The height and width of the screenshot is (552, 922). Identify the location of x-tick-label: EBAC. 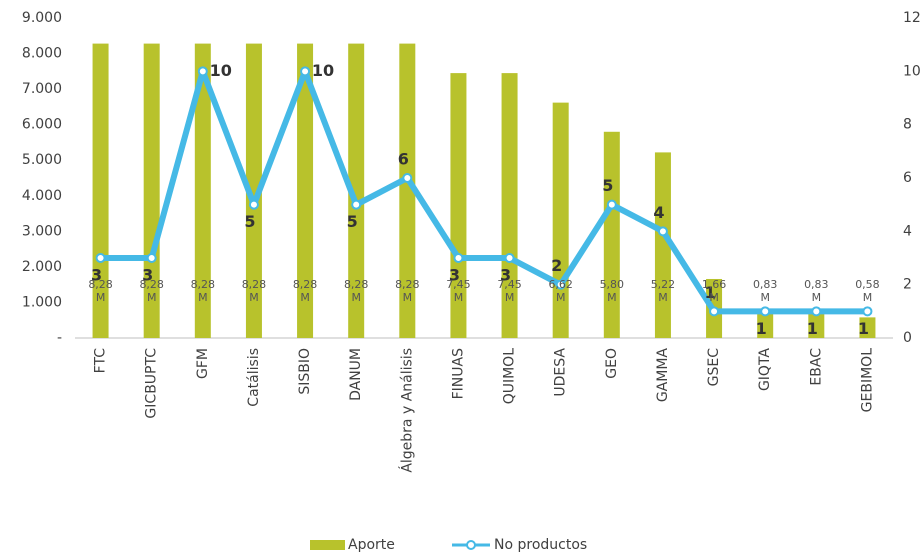
(816, 367).